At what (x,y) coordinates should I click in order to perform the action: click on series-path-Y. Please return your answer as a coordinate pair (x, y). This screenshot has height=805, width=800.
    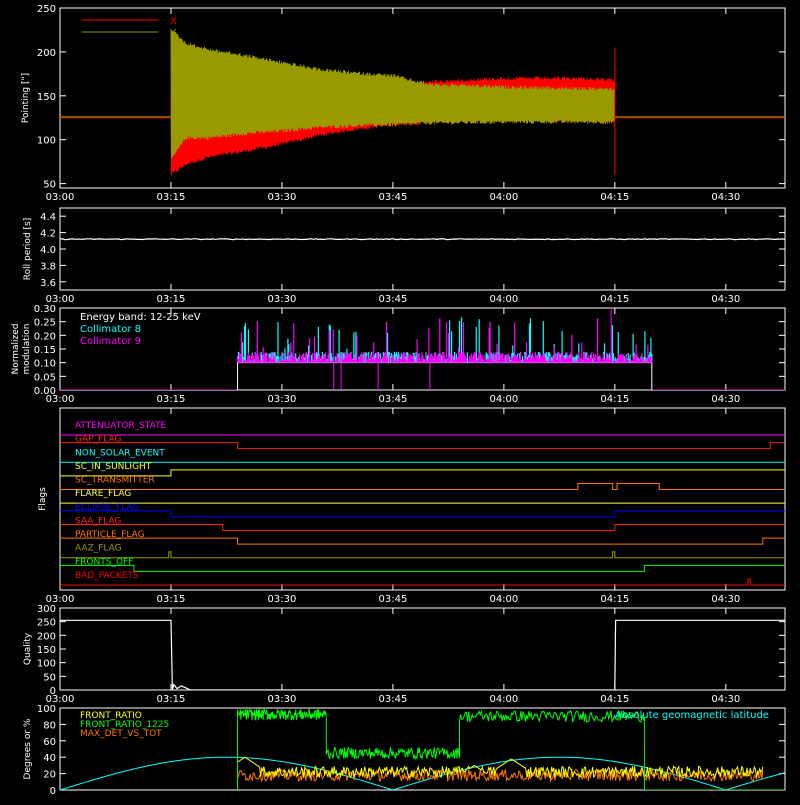
    Looking at the image, I should click on (393, 94).